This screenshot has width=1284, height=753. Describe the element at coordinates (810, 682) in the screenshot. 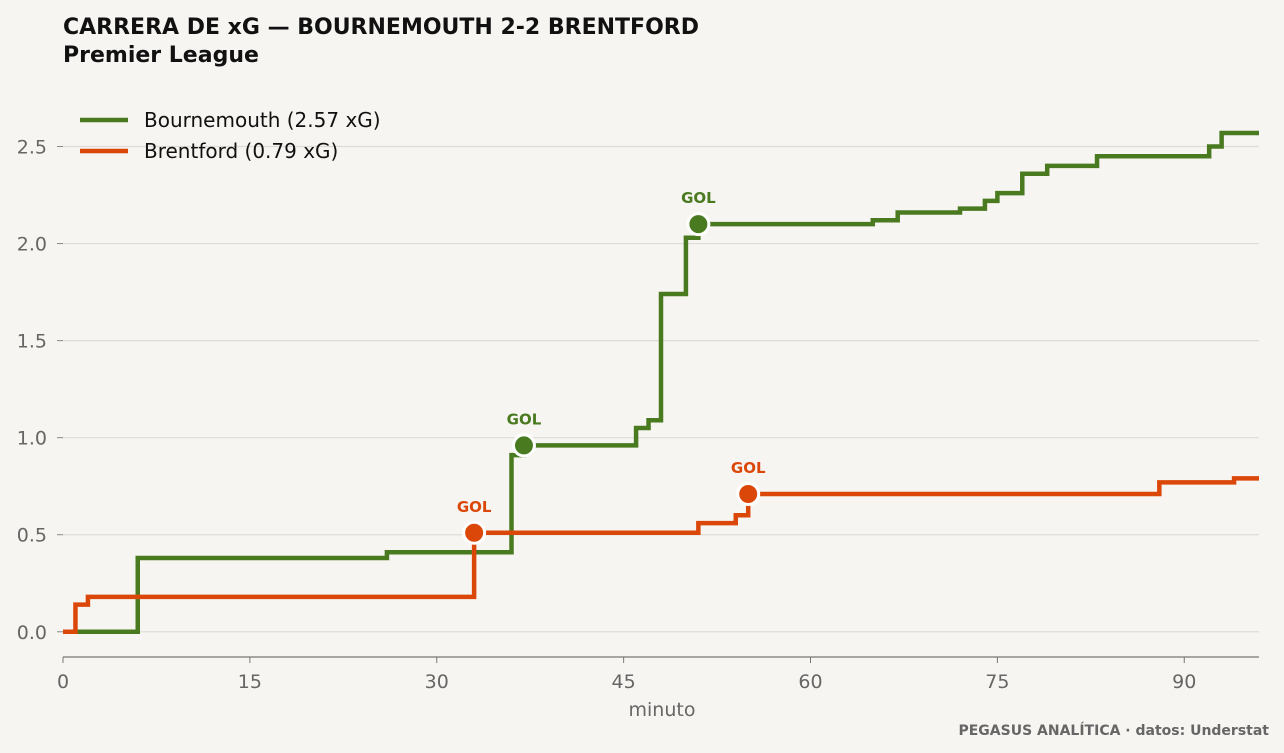

I see `x-tick-label: 60` at that location.